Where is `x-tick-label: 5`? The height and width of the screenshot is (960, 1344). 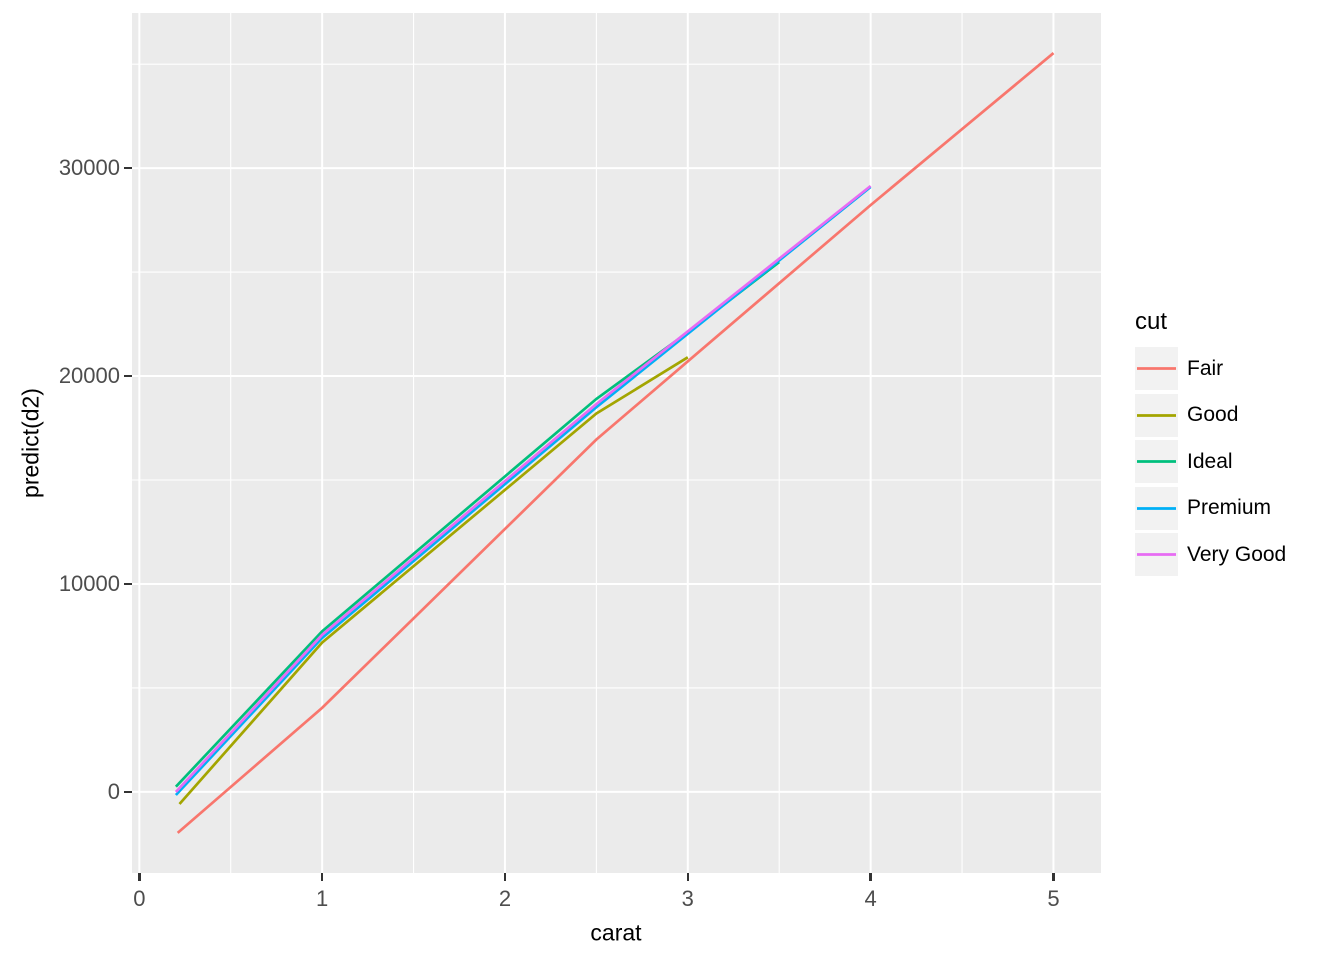
x-tick-label: 5 is located at coordinates (1053, 898).